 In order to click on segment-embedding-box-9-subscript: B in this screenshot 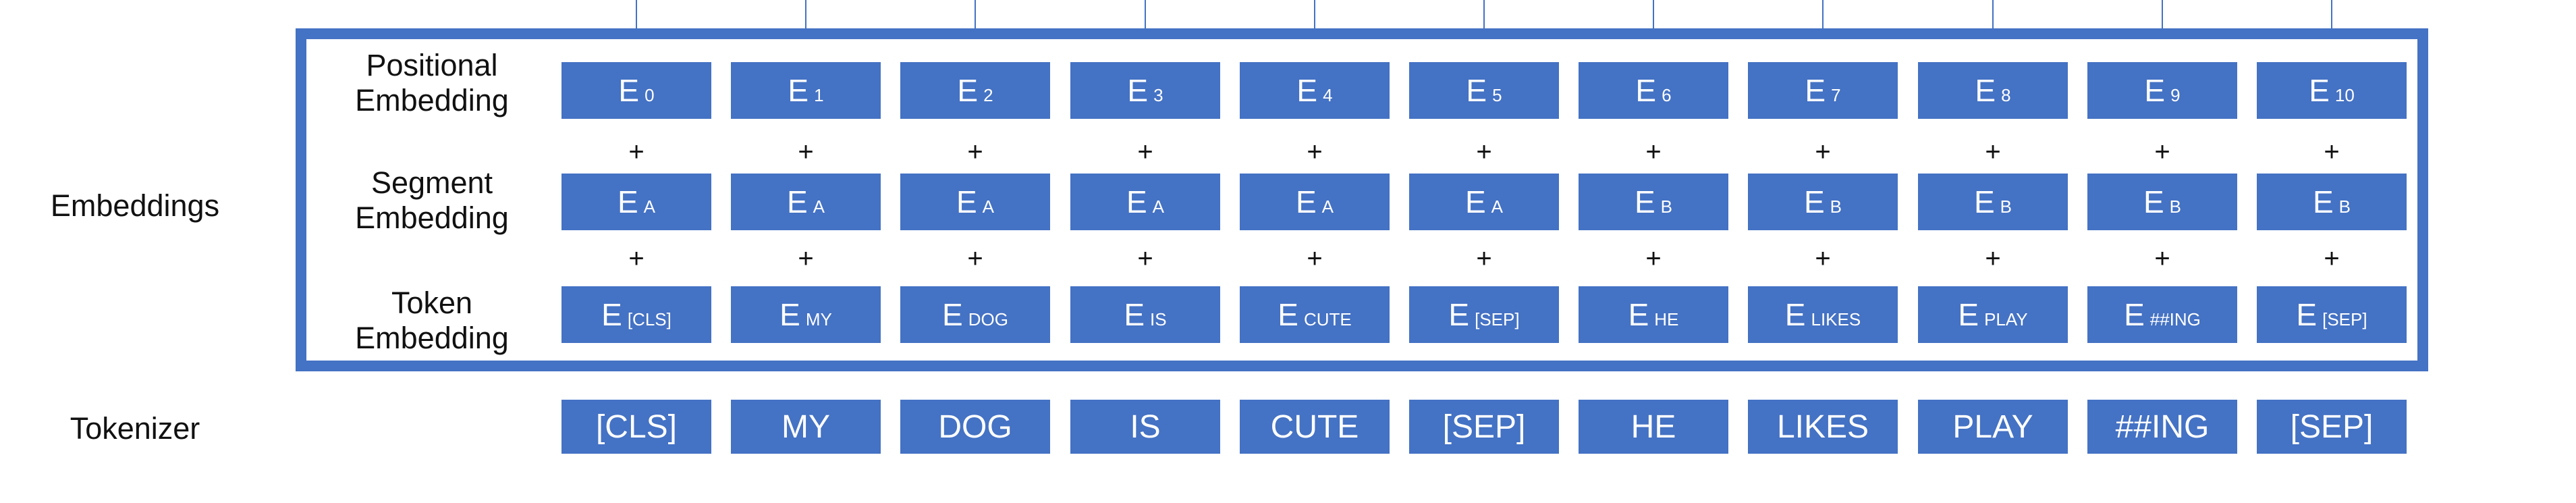, I will do `click(2175, 206)`.